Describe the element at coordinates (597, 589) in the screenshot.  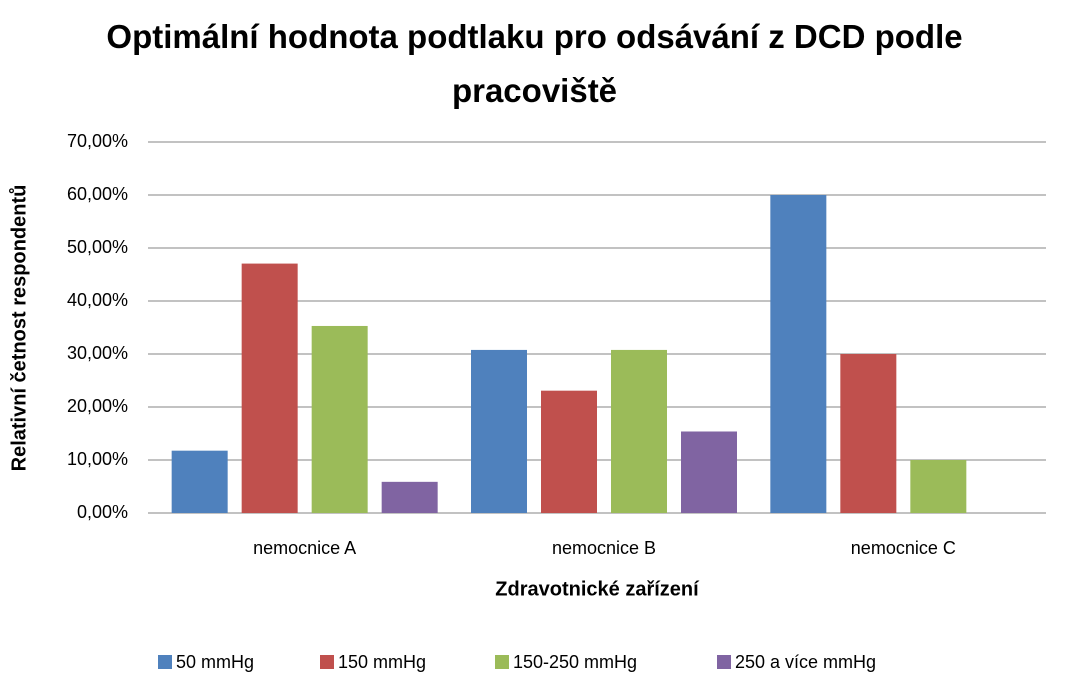
I see `x-axis-label: Zdravotnické zařízení` at that location.